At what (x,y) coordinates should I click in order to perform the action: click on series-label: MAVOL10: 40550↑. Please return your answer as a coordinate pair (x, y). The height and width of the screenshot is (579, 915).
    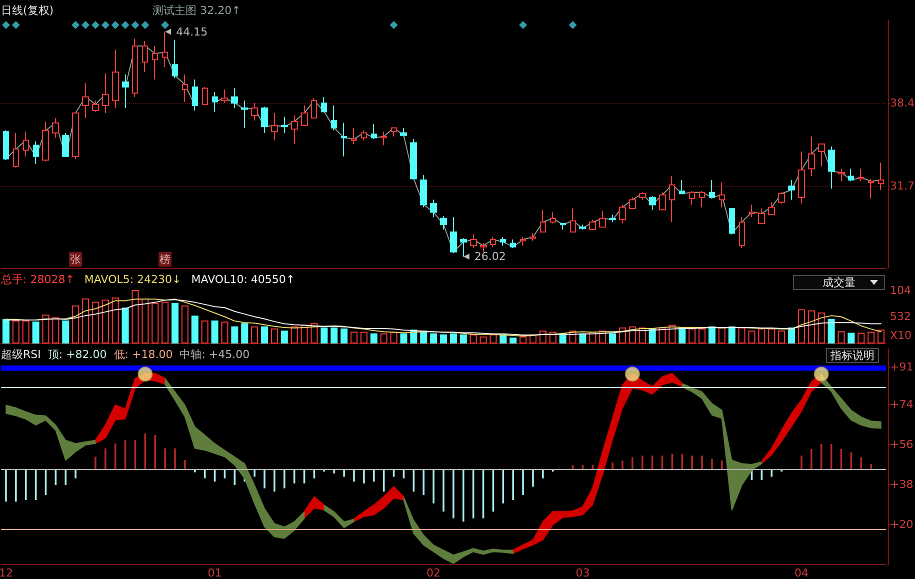
    Looking at the image, I should click on (243, 279).